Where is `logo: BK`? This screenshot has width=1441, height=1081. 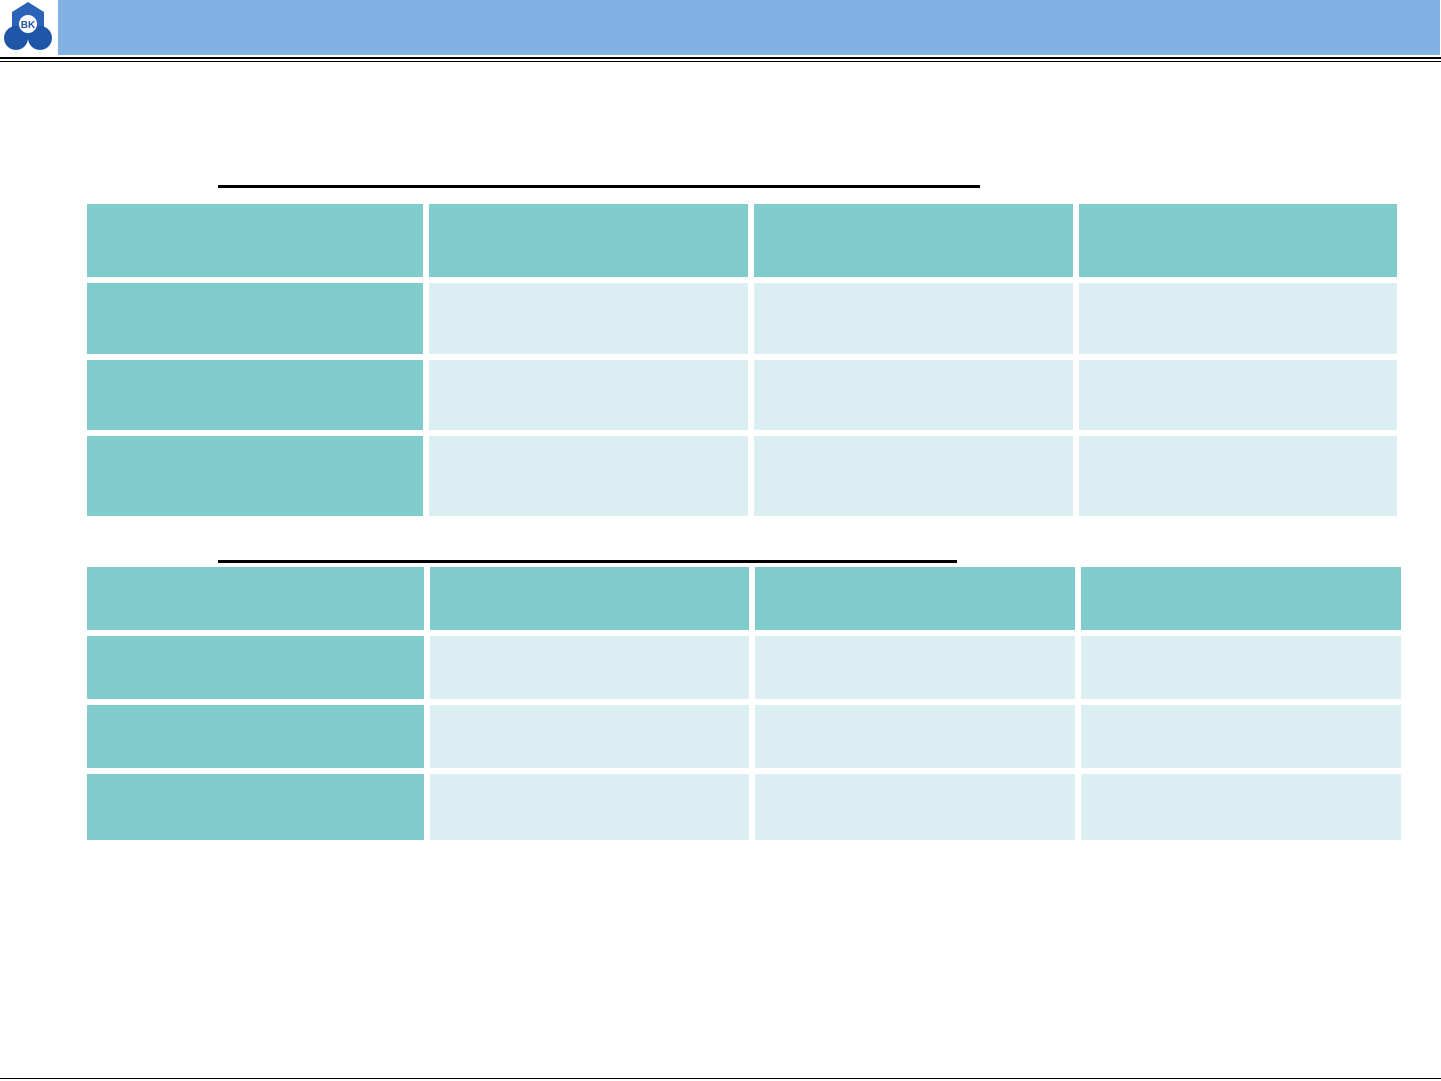 logo: BK is located at coordinates (28, 26).